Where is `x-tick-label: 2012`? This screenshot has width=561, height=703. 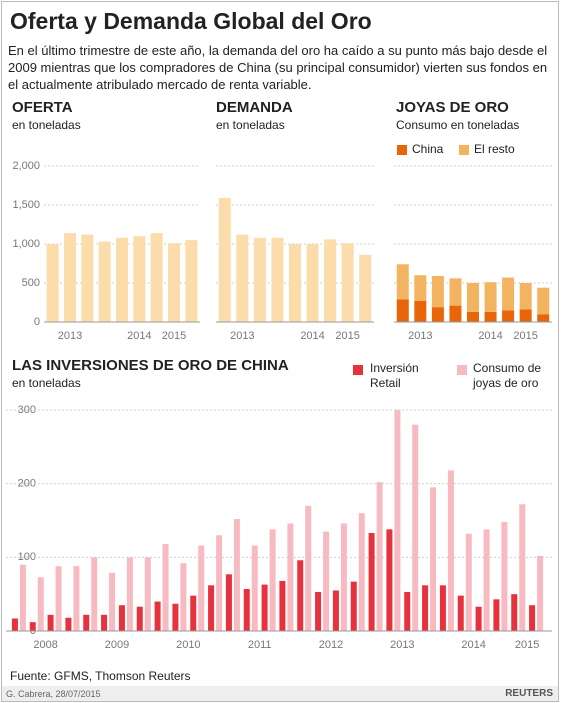 x-tick-label: 2012 is located at coordinates (331, 645).